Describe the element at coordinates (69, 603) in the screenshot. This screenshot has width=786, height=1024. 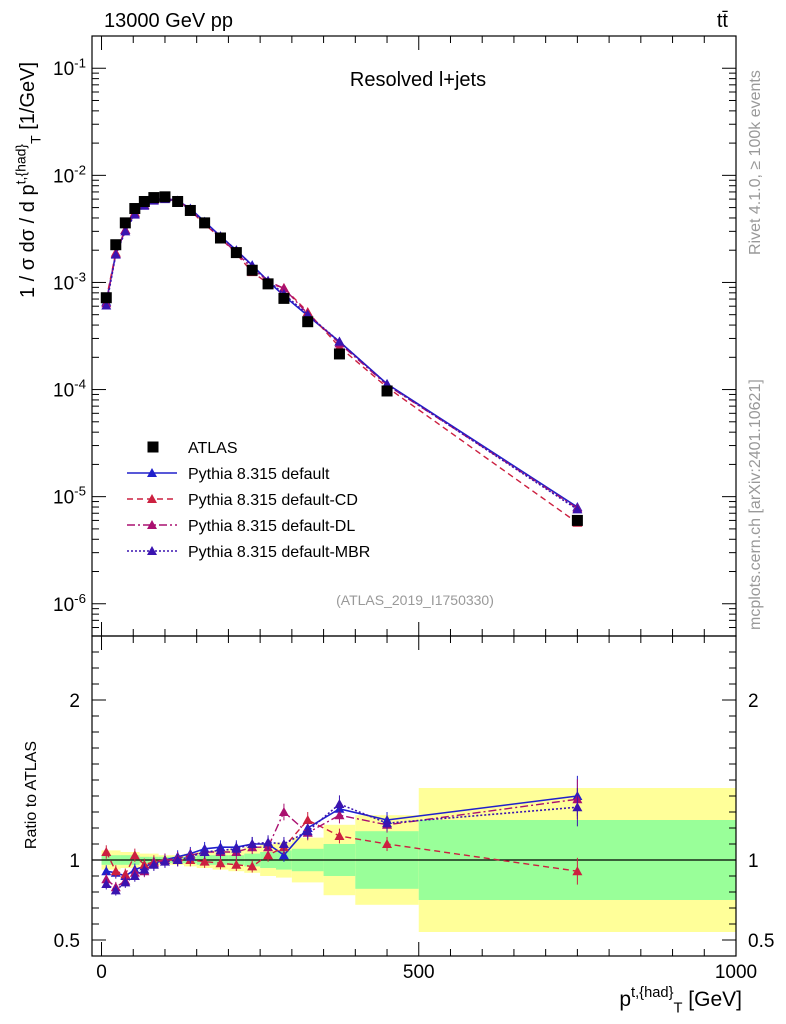
I see `y-tick-label: 10⁻⁶` at that location.